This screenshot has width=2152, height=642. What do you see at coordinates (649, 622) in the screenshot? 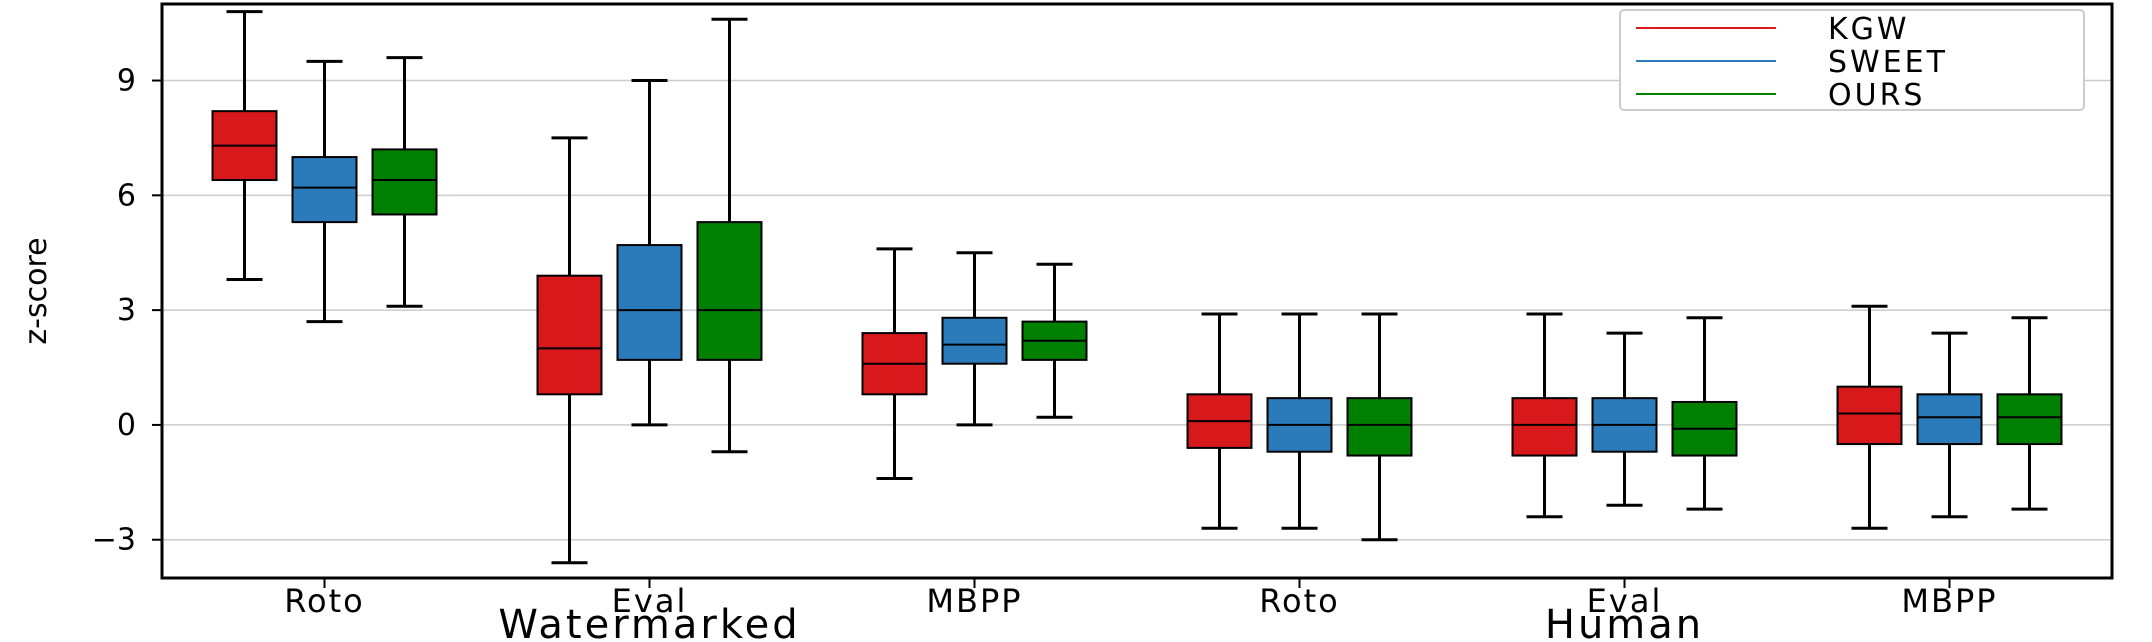
I see `group-label: Watermarked` at bounding box center [649, 622].